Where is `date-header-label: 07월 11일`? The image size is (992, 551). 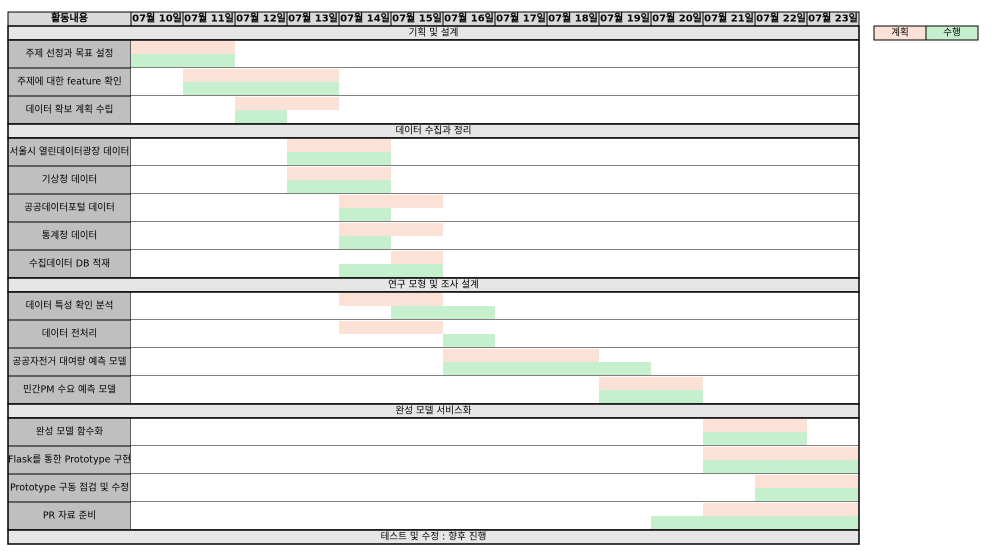 date-header-label: 07월 11일 is located at coordinates (209, 18).